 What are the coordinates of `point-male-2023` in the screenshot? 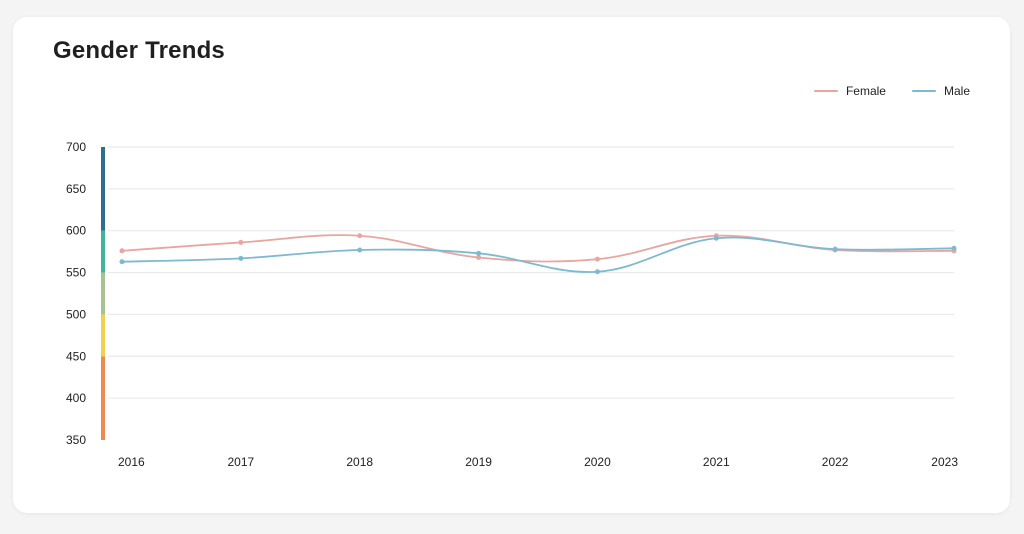 It's located at (954, 248).